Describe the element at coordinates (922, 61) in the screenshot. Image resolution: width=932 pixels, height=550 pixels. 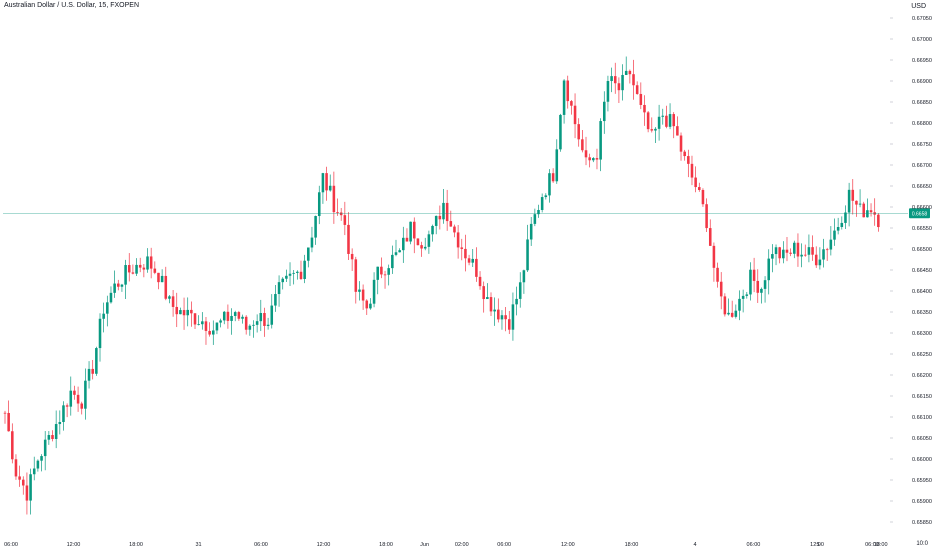
I see `price-tick-label: 0.66950` at that location.